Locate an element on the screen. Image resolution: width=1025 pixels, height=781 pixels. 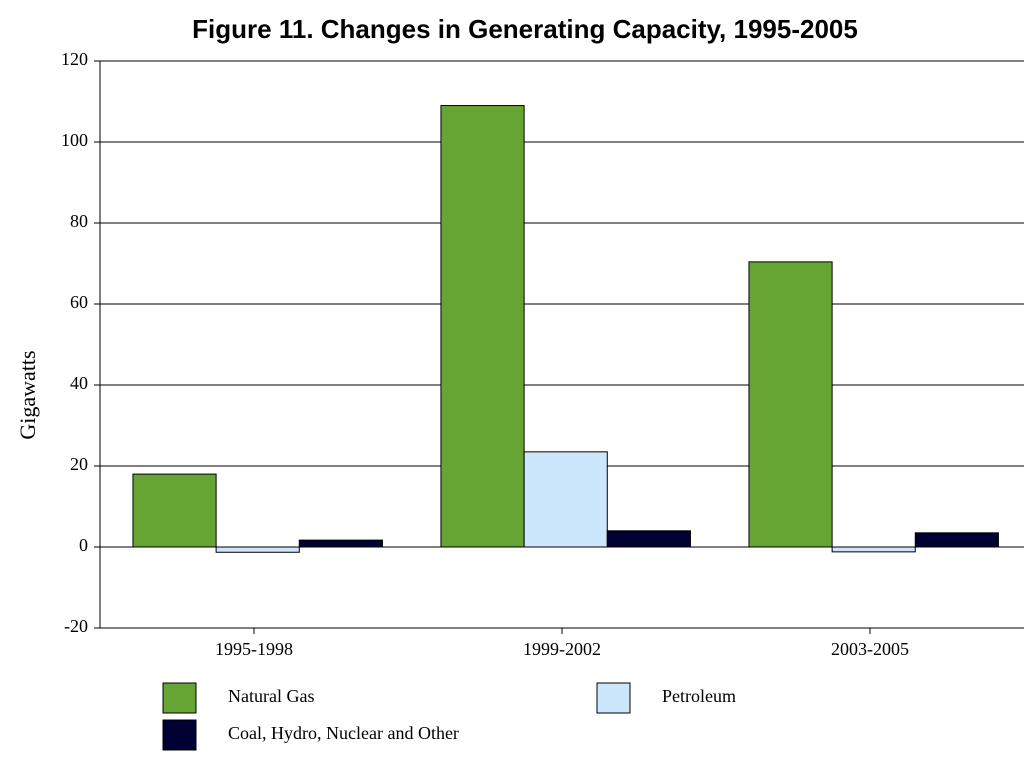
legend-label: Coal, Hydro, Nuclear and Other is located at coordinates (343, 733).